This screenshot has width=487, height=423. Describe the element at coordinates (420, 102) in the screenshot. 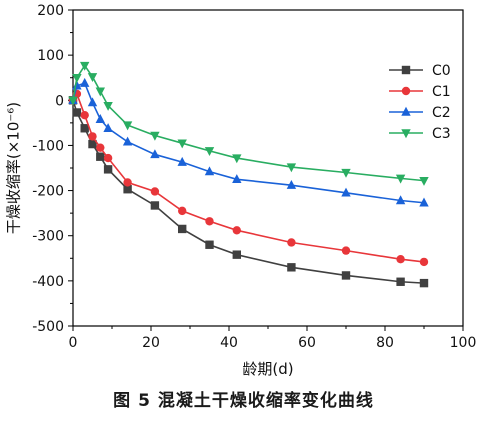

I see `legend: C0 C1 C2 C3` at that location.